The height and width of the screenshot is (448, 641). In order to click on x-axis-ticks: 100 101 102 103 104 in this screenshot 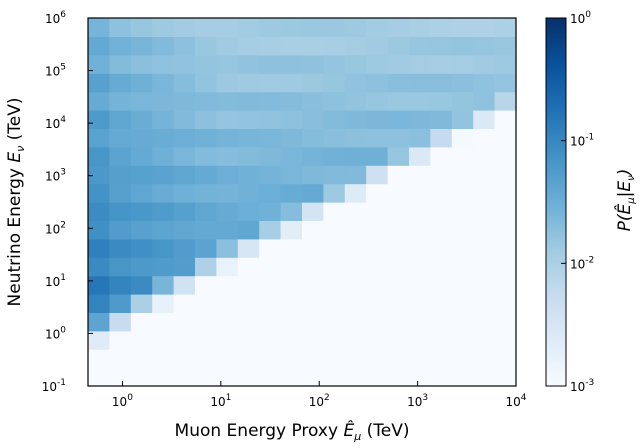, I will do `click(319, 395)`.